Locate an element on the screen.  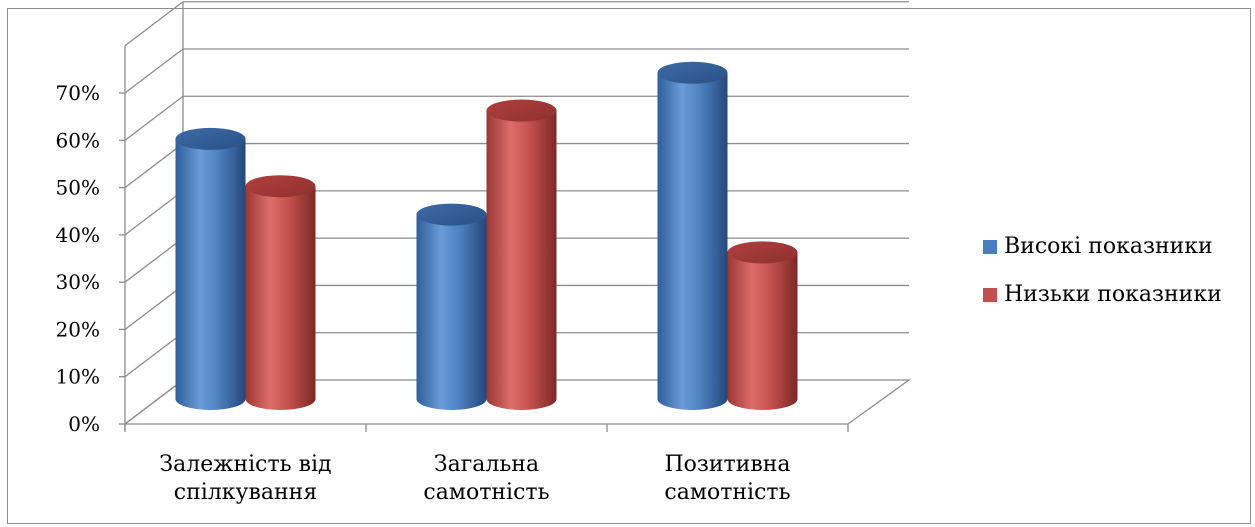
x-category-label-line: Залежність від is located at coordinates (245, 464).